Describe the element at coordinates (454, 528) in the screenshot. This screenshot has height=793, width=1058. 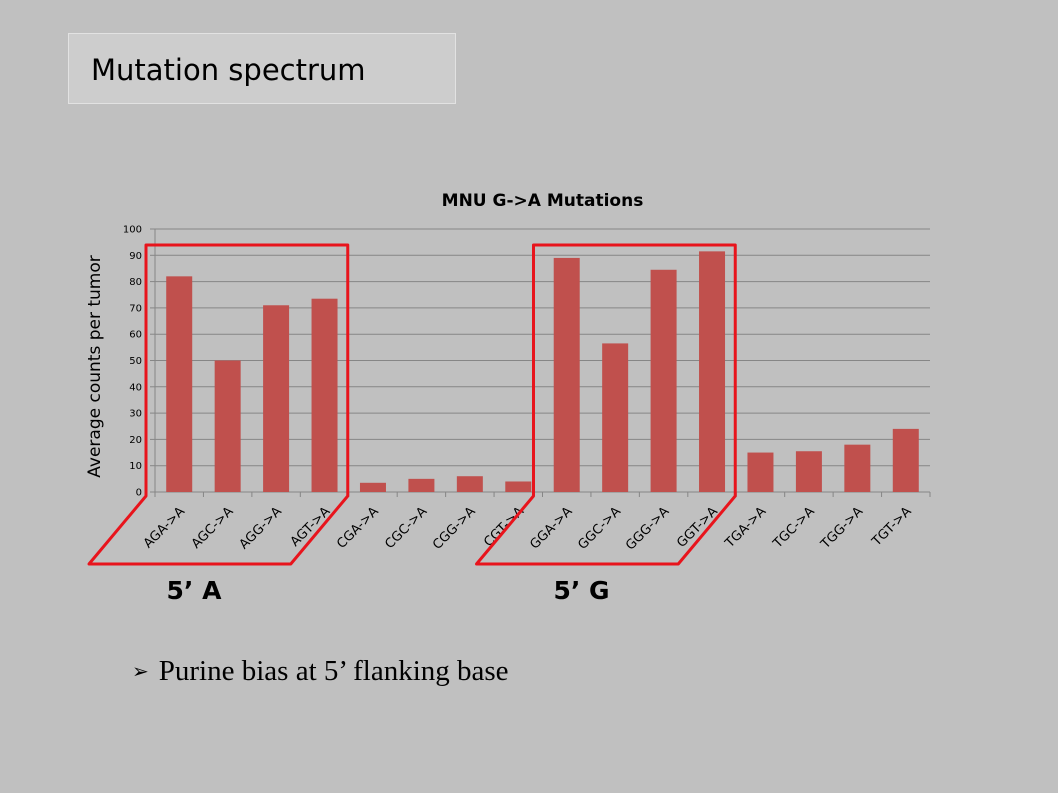
I see `x-tick-label: CGG->A` at that location.